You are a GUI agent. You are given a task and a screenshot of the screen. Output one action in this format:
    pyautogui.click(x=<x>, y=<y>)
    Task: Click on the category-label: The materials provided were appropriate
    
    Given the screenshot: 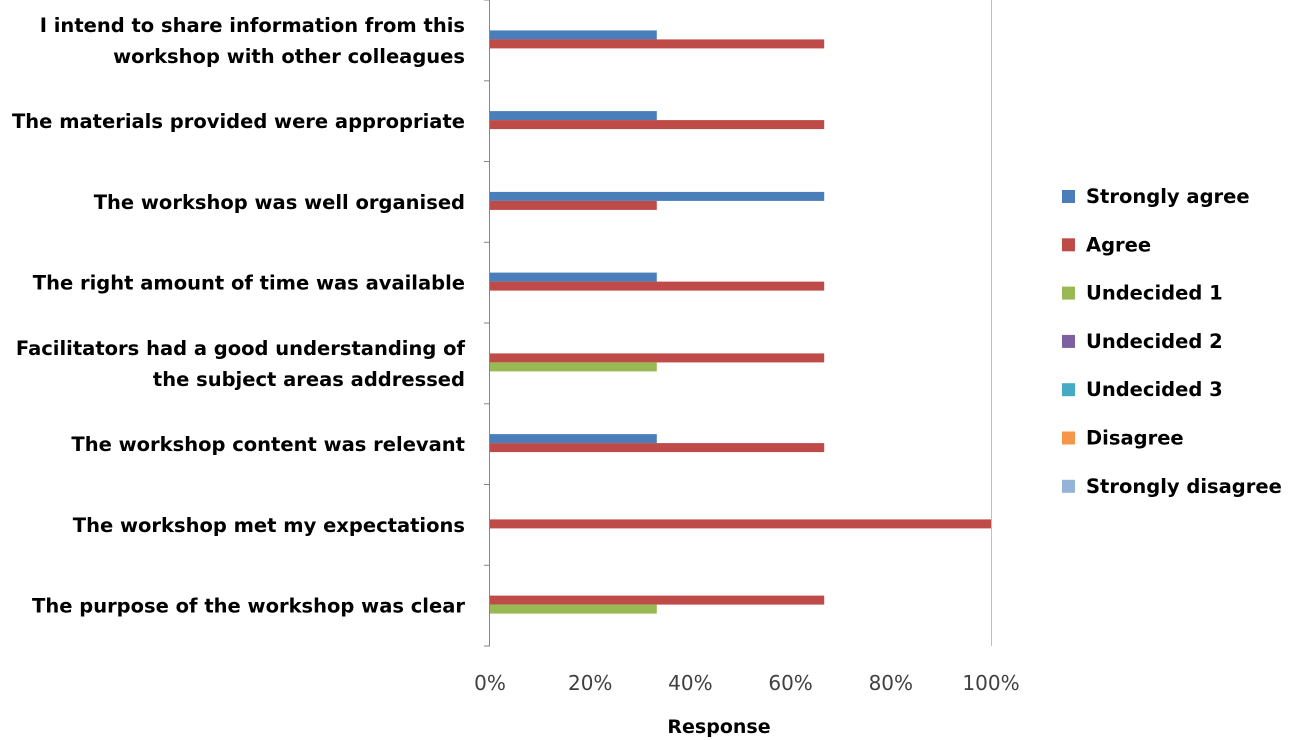 What is the action you would take?
    pyautogui.click(x=238, y=121)
    